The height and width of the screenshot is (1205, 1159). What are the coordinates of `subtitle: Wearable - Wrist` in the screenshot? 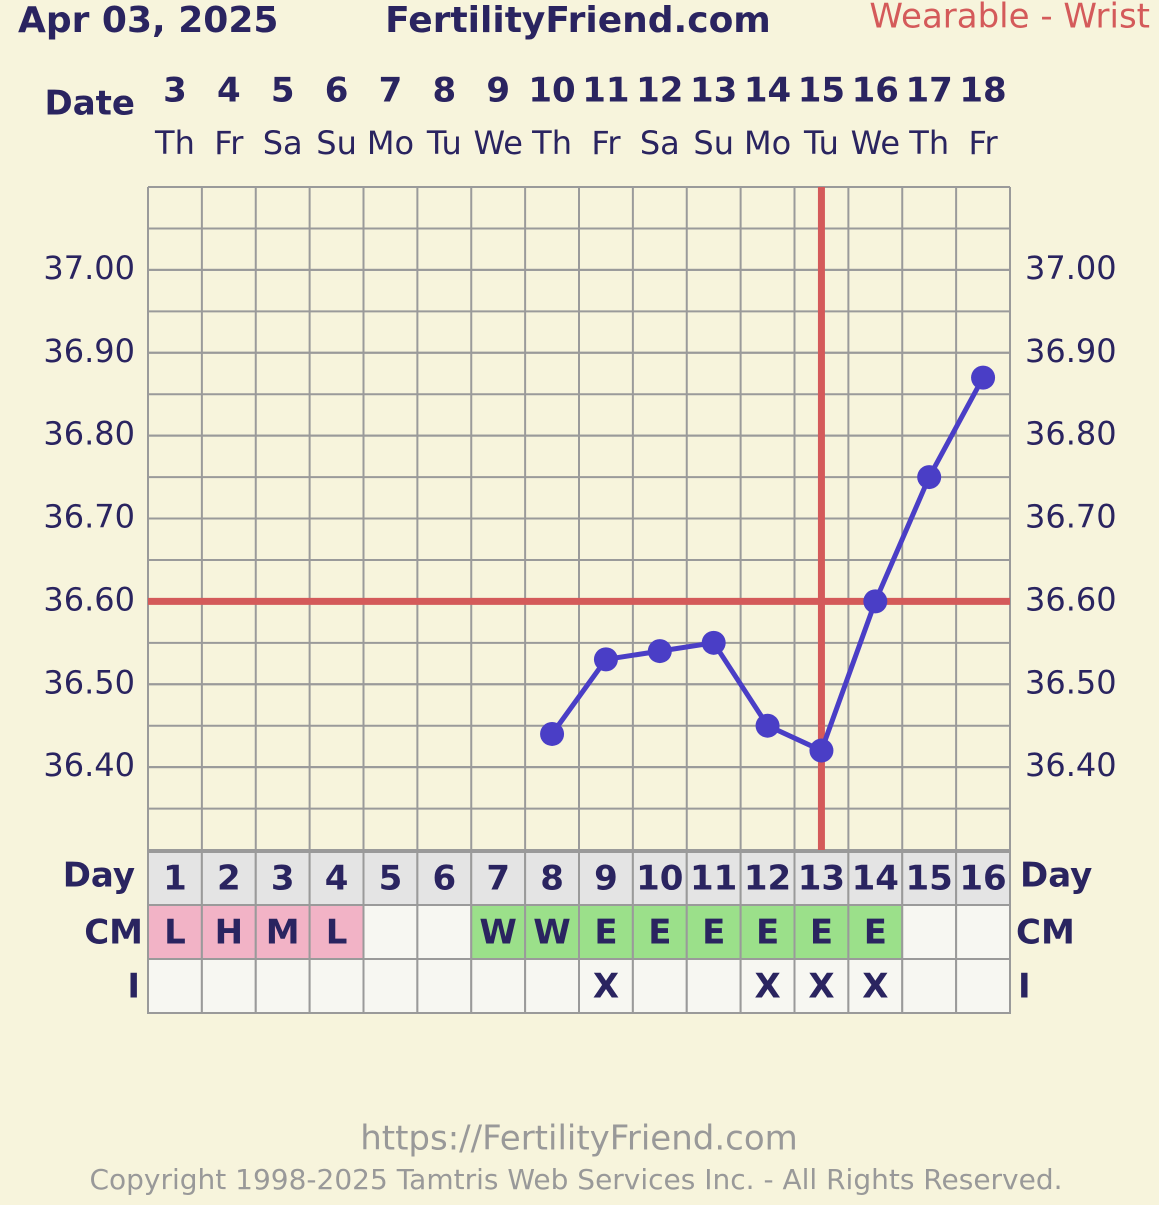 It's located at (1009, 18).